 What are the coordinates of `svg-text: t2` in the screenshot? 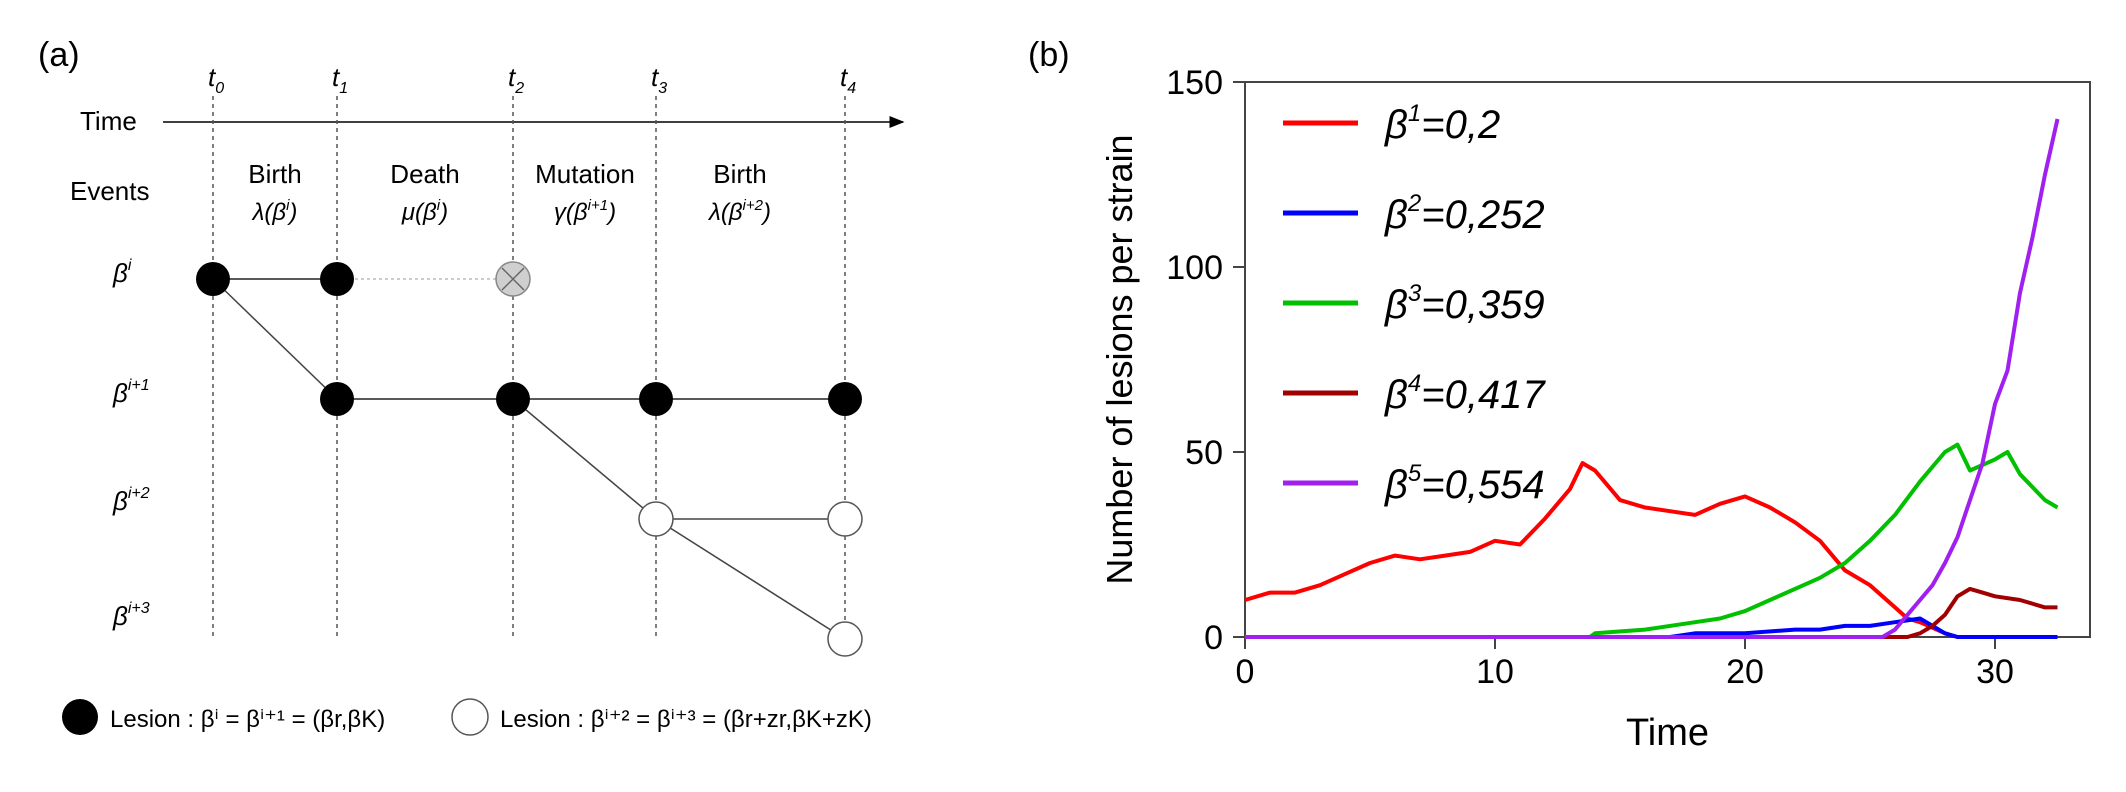 It's located at (516, 79).